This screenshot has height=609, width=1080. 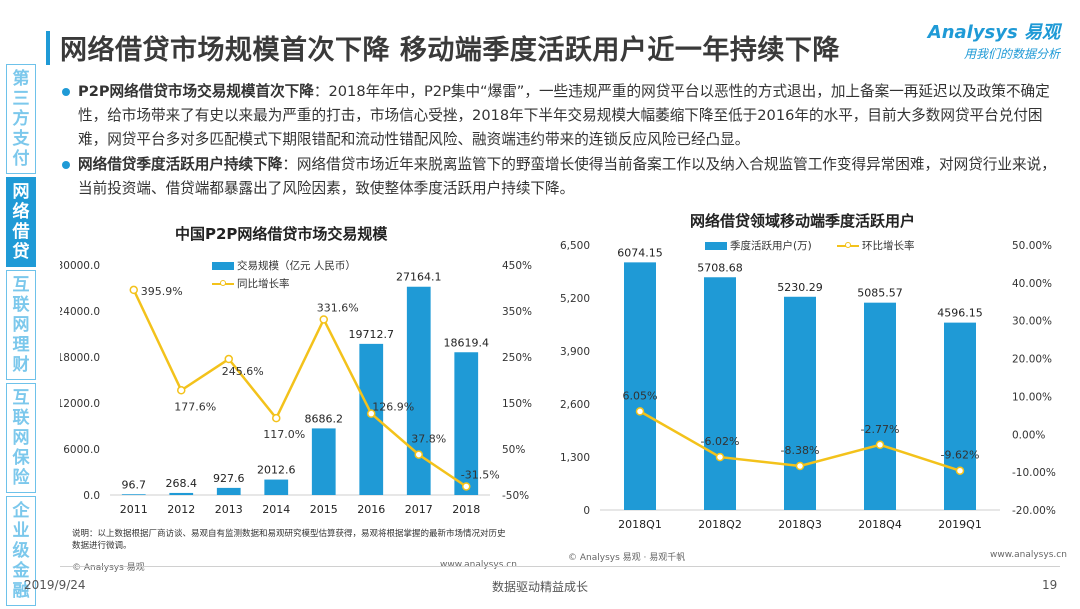 What do you see at coordinates (880, 293) in the screenshot?
I see `bar-value-label: 5085.57` at bounding box center [880, 293].